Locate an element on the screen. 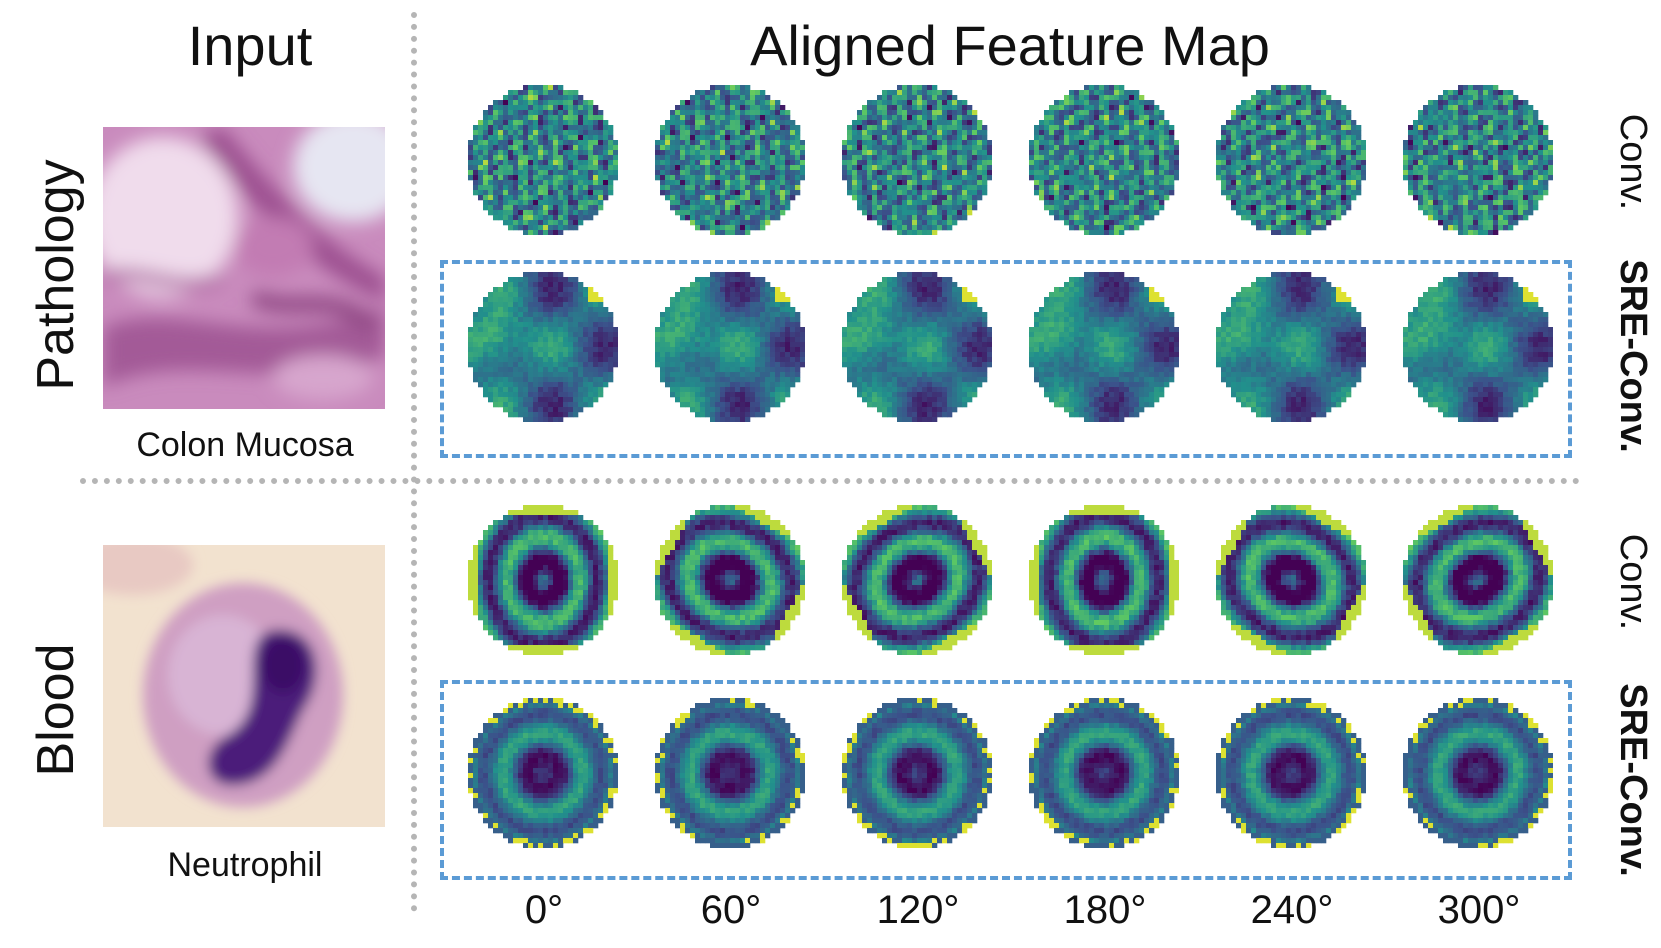 This screenshot has height=948, width=1661. angle-label: 120° is located at coordinates (918, 910).